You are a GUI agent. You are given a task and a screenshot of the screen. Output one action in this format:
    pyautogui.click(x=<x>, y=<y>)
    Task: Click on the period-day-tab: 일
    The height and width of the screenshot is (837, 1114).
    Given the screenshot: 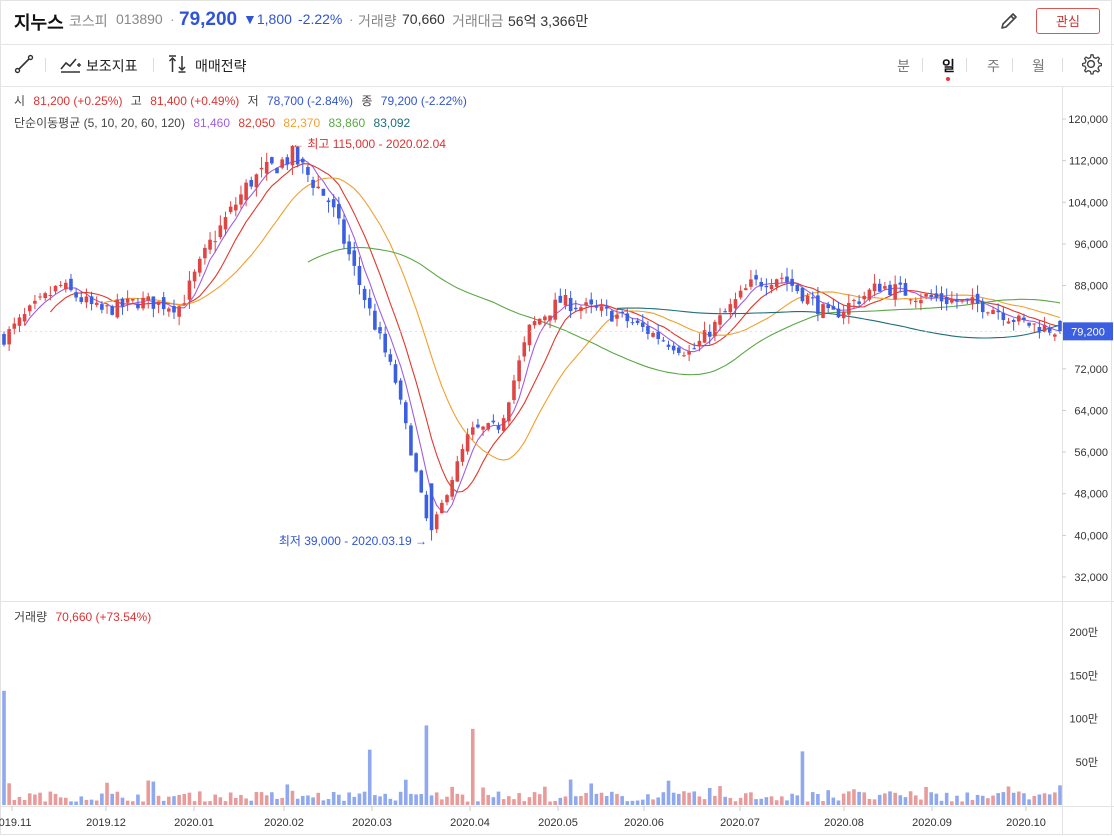 What is the action you would take?
    pyautogui.click(x=948, y=66)
    